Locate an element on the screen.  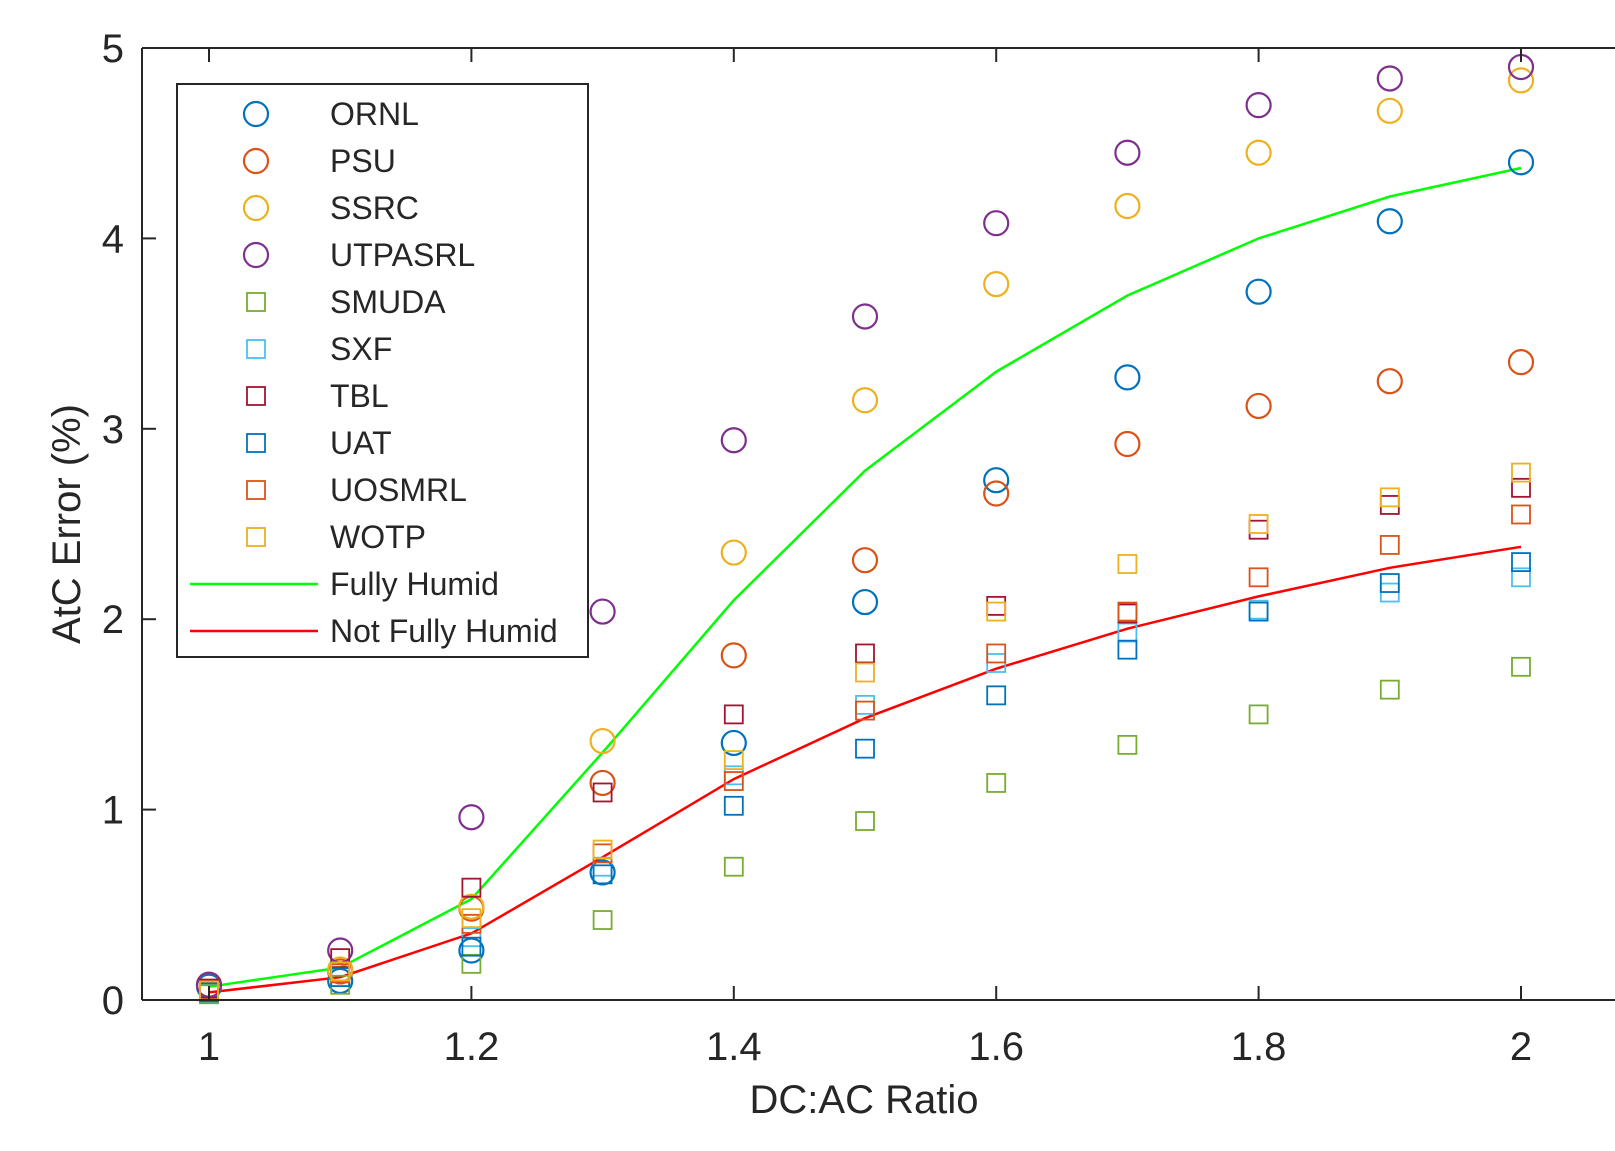
legend-box is located at coordinates (382, 370).